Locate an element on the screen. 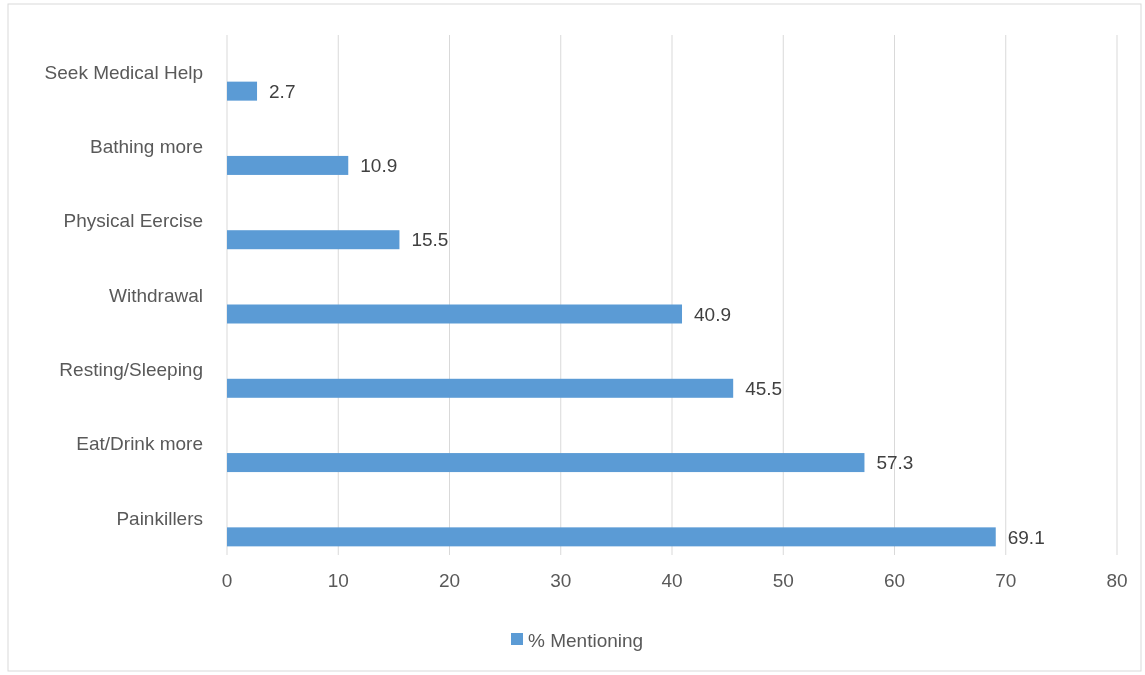  y-tick-label: Resting/Sleeping is located at coordinates (131, 369).